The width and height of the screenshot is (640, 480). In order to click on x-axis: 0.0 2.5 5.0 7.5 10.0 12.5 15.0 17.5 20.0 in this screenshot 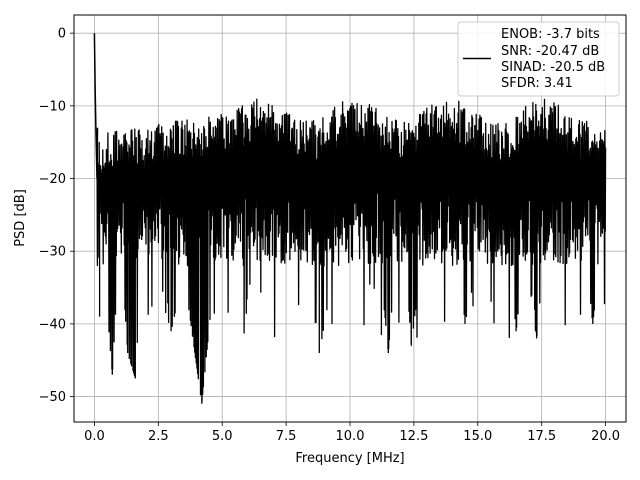, I will do `click(352, 433)`.